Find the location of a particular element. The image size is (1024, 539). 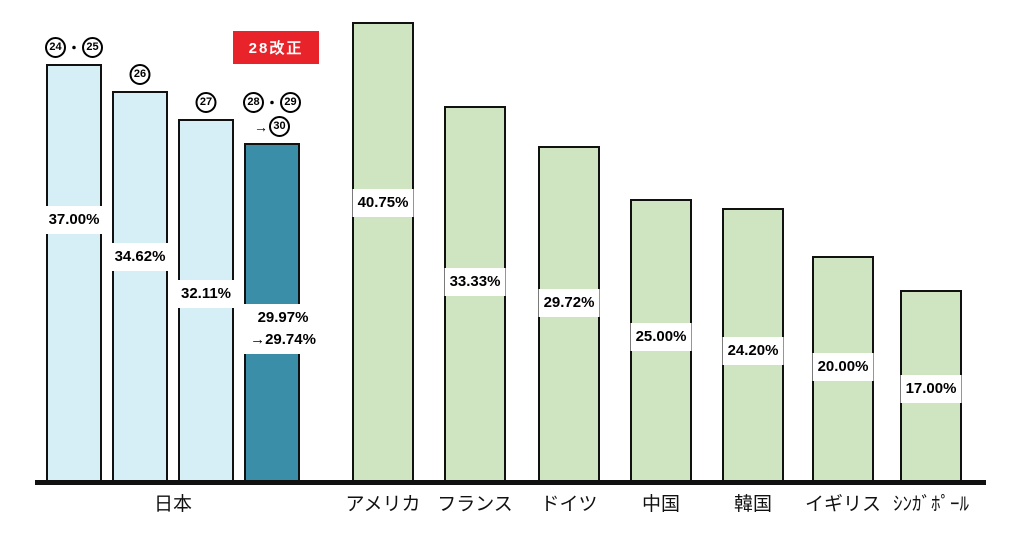

year-label-japan-h27: 27 is located at coordinates (206, 102).